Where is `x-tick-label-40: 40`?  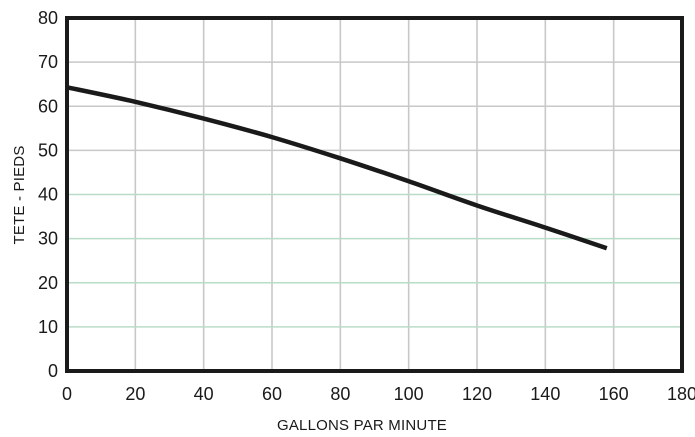
x-tick-label-40: 40 is located at coordinates (204, 394).